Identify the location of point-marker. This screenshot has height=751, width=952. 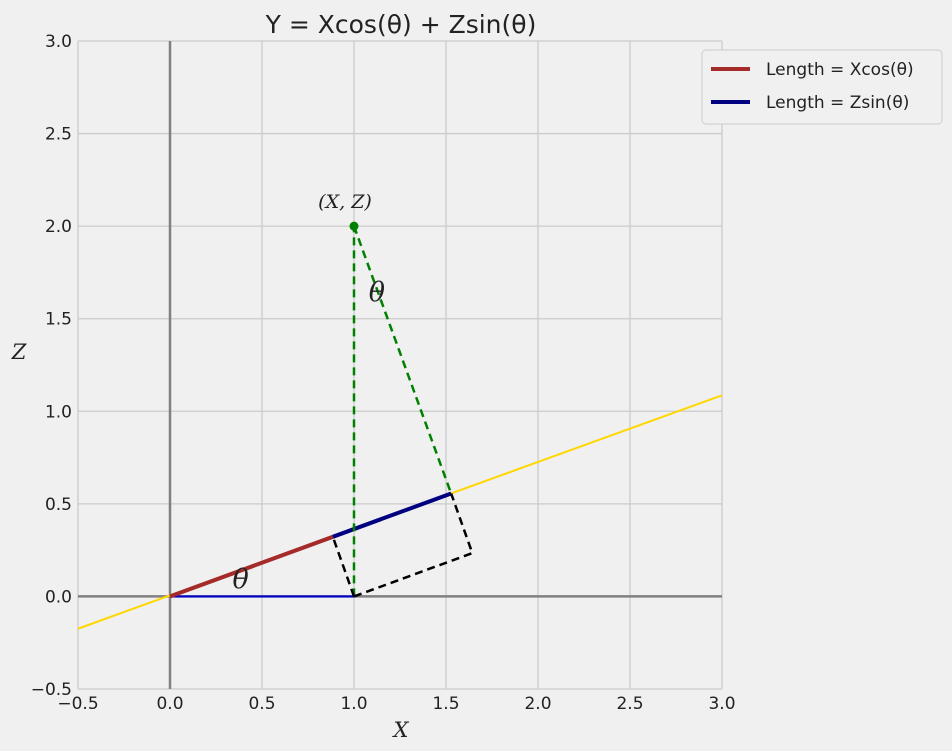
(354, 226).